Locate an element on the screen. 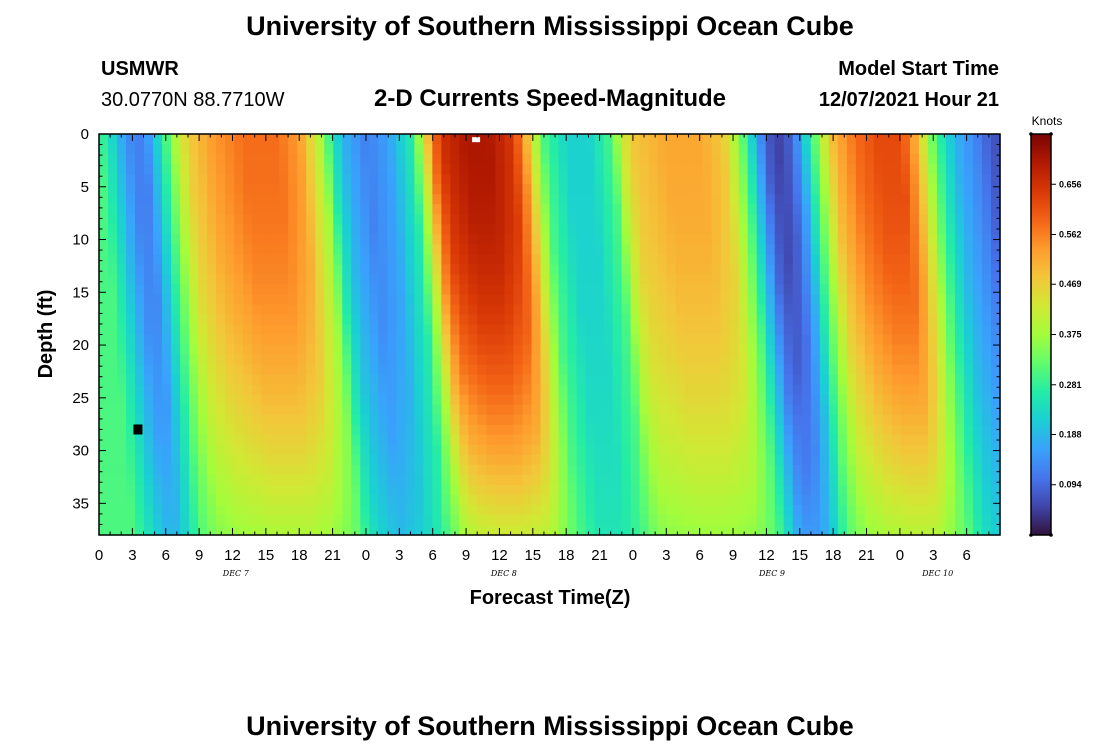 Image resolution: width=1100 pixels, height=750 pixels. day-label: DEC 9 is located at coordinates (771, 573).